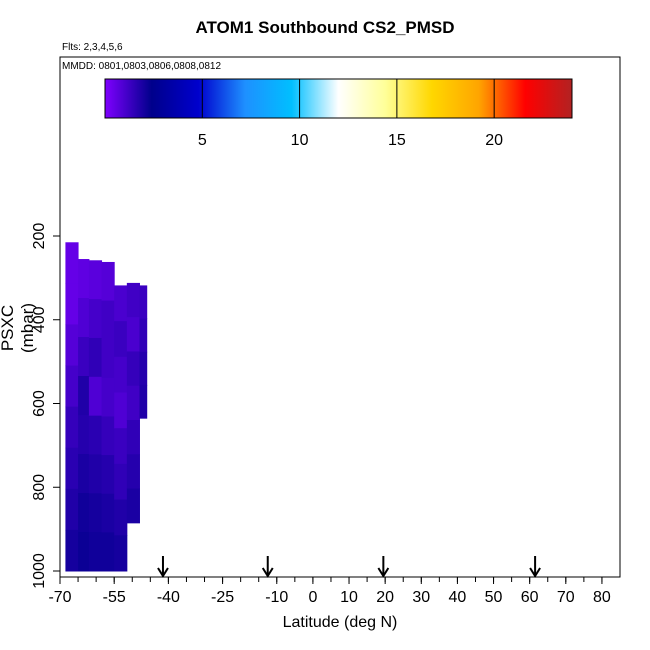 The height and width of the screenshot is (650, 650). I want to click on y-tick-label: 800, so click(39, 487).